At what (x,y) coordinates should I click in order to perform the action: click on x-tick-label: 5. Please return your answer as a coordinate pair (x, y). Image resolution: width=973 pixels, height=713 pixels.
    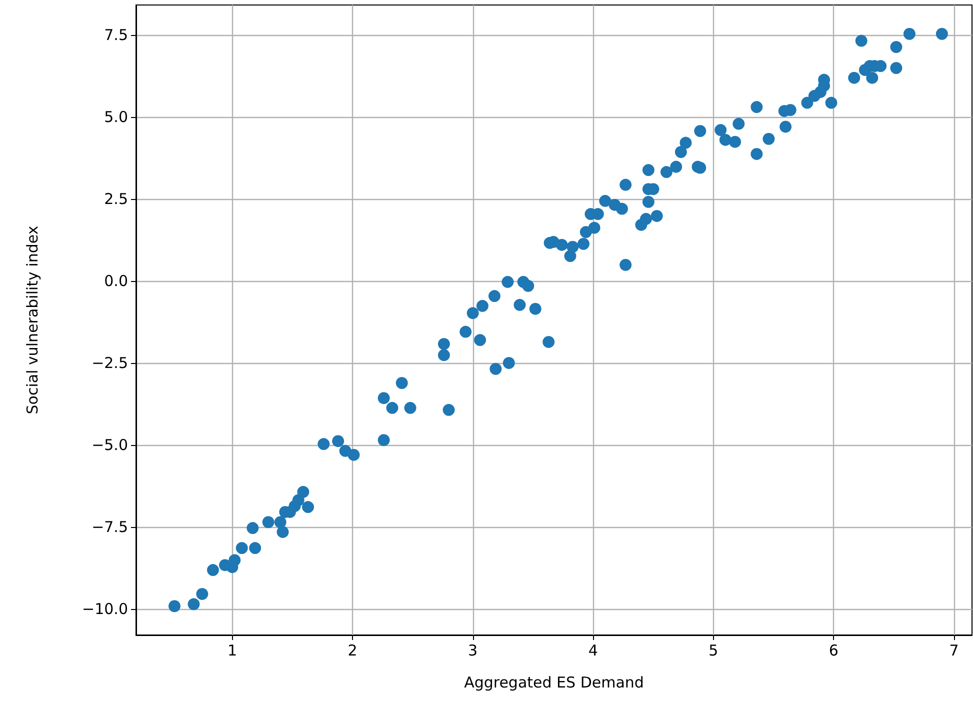
    Looking at the image, I should click on (713, 651).